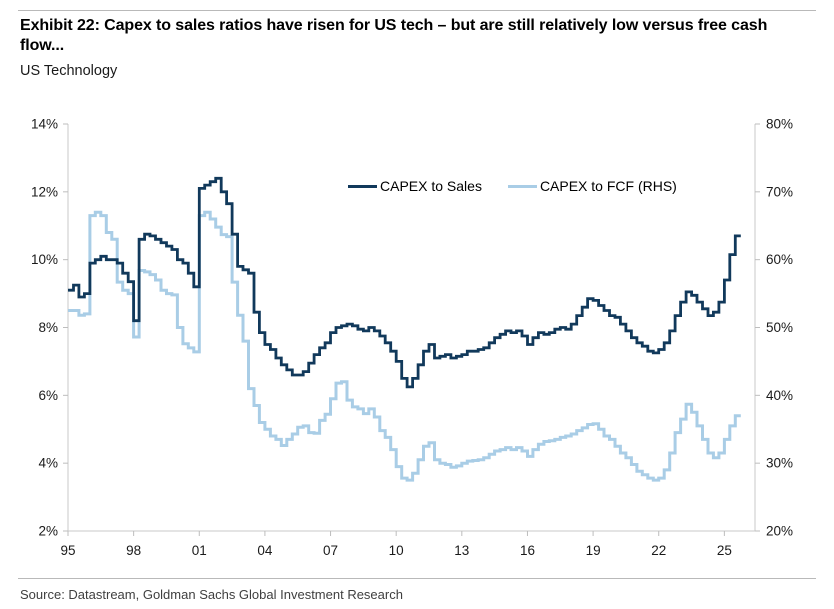 Image resolution: width=834 pixels, height=609 pixels. Describe the element at coordinates (593, 550) in the screenshot. I see `x-axis-tick-label: 19` at that location.